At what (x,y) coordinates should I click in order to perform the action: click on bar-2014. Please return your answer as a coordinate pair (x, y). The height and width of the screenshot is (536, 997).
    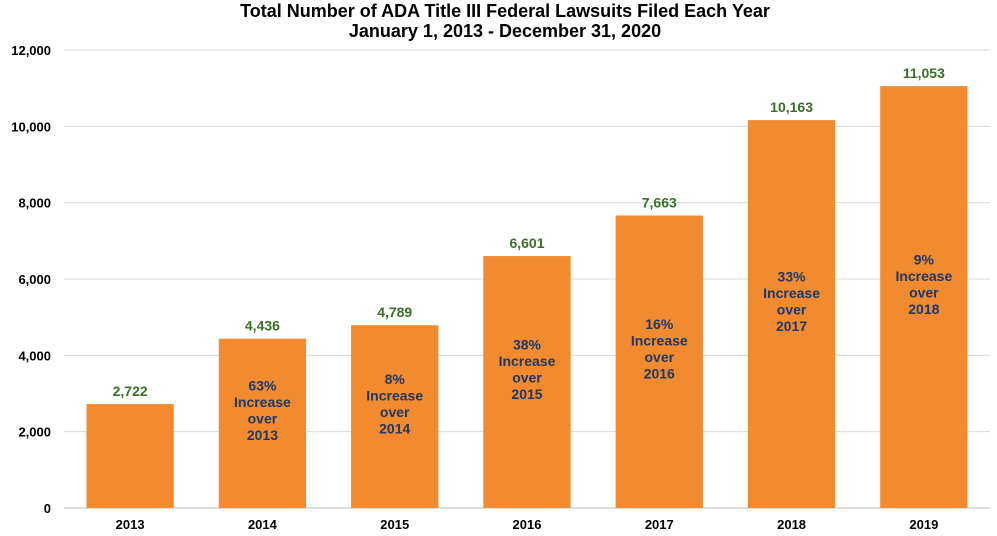
    Looking at the image, I should click on (262, 423).